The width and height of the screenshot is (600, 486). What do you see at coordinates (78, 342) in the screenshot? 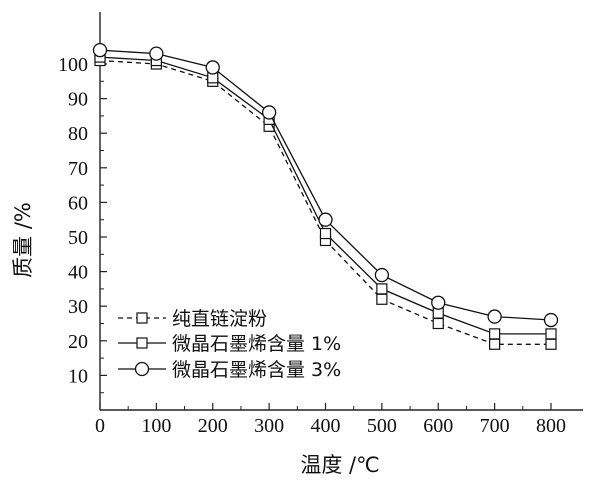
I see `y-tick-label: 20` at bounding box center [78, 342].